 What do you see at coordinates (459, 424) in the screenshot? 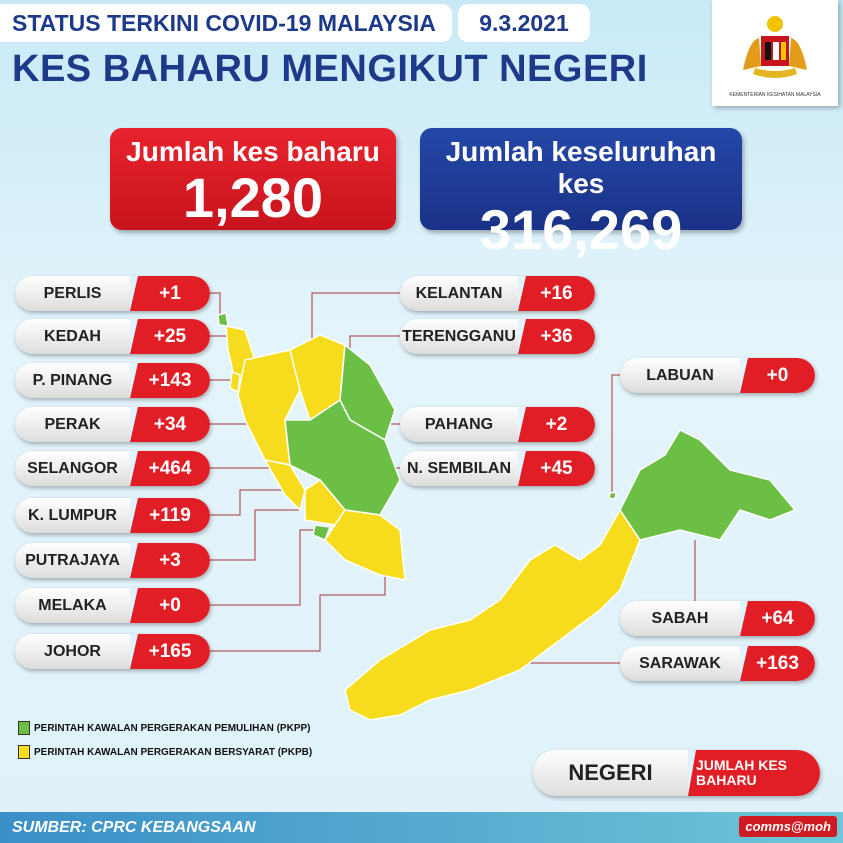
I see `state-name: PAHANG` at bounding box center [459, 424].